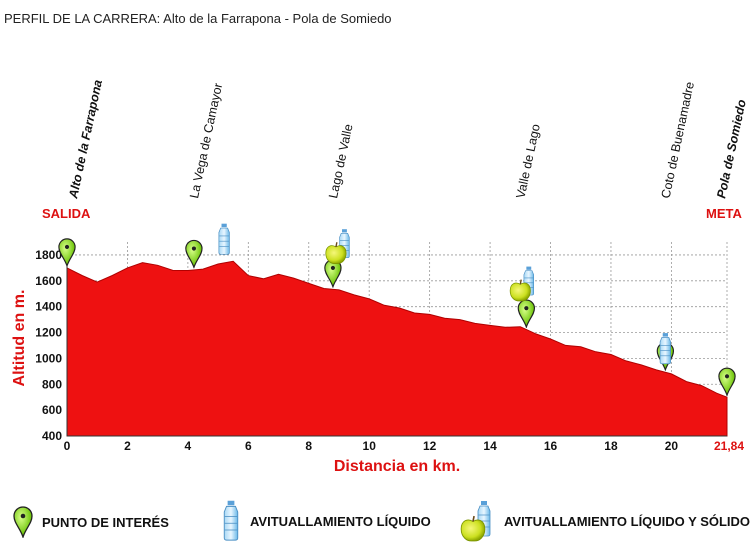 The height and width of the screenshot is (557, 755). What do you see at coordinates (48, 345) in the screenshot?
I see `y-tick-labels: 400 600 800 1000 1200 1400 1600 1800` at bounding box center [48, 345].